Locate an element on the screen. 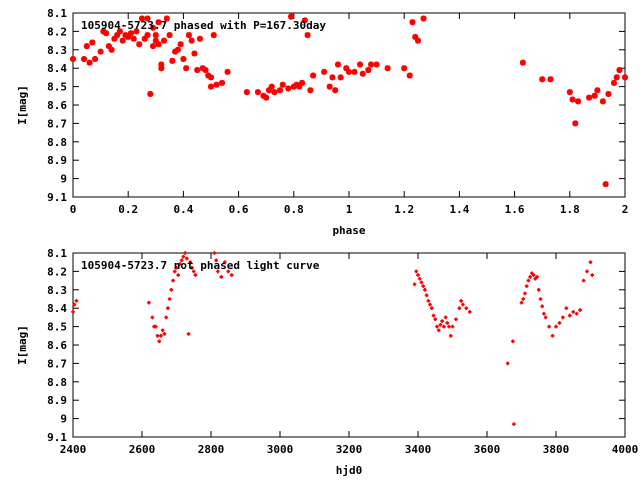 The width and height of the screenshot is (640, 485). x-tick-label: 2800 is located at coordinates (211, 449).